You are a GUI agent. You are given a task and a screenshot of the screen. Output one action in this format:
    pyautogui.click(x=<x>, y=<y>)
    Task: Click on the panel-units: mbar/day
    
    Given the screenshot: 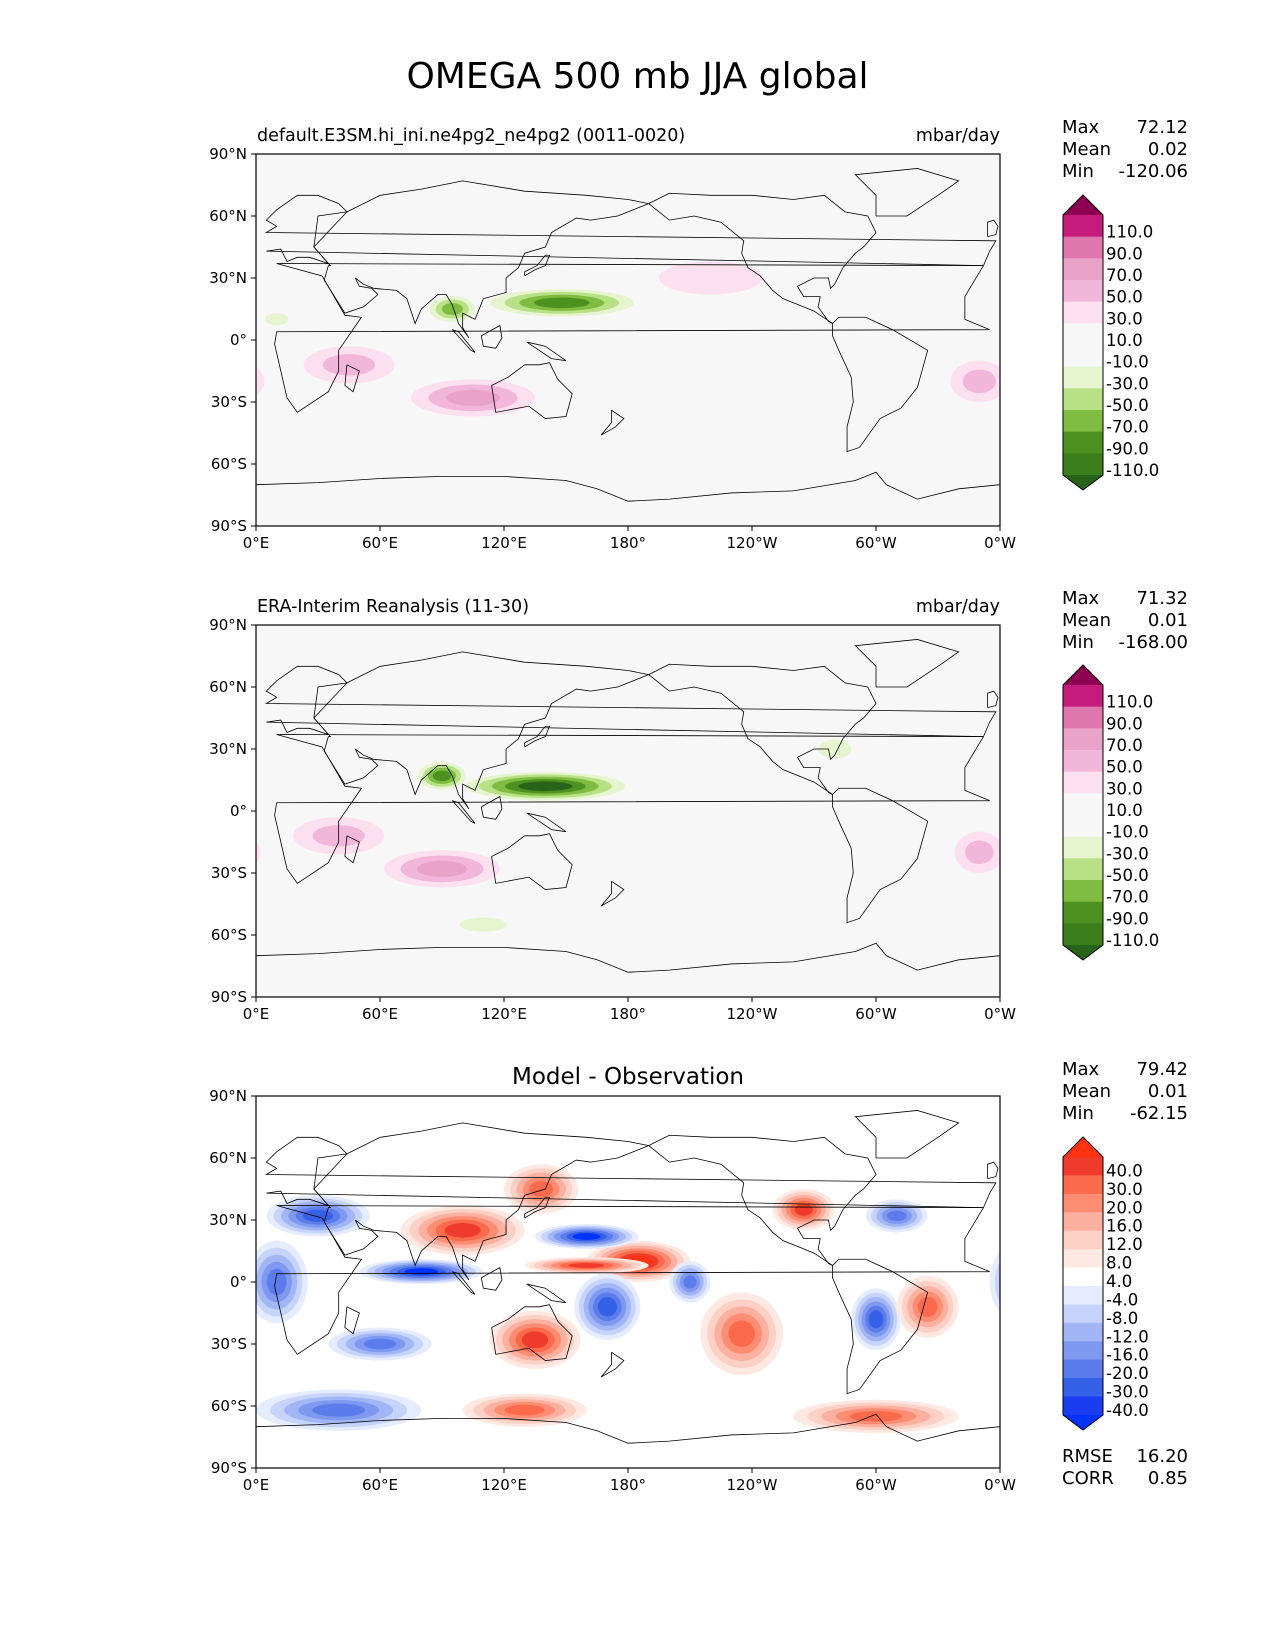 What is the action you would take?
    pyautogui.click(x=958, y=607)
    